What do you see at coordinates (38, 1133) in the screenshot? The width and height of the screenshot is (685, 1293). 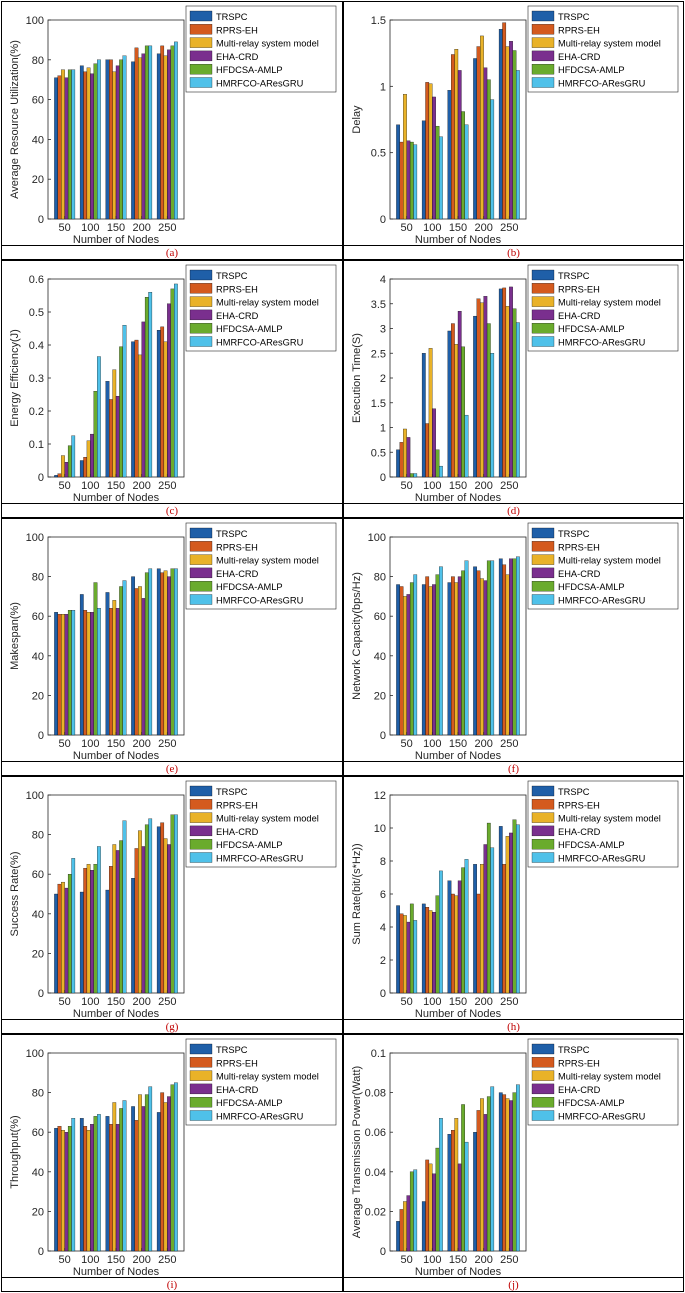 I see `y-tick-label: 60` at bounding box center [38, 1133].